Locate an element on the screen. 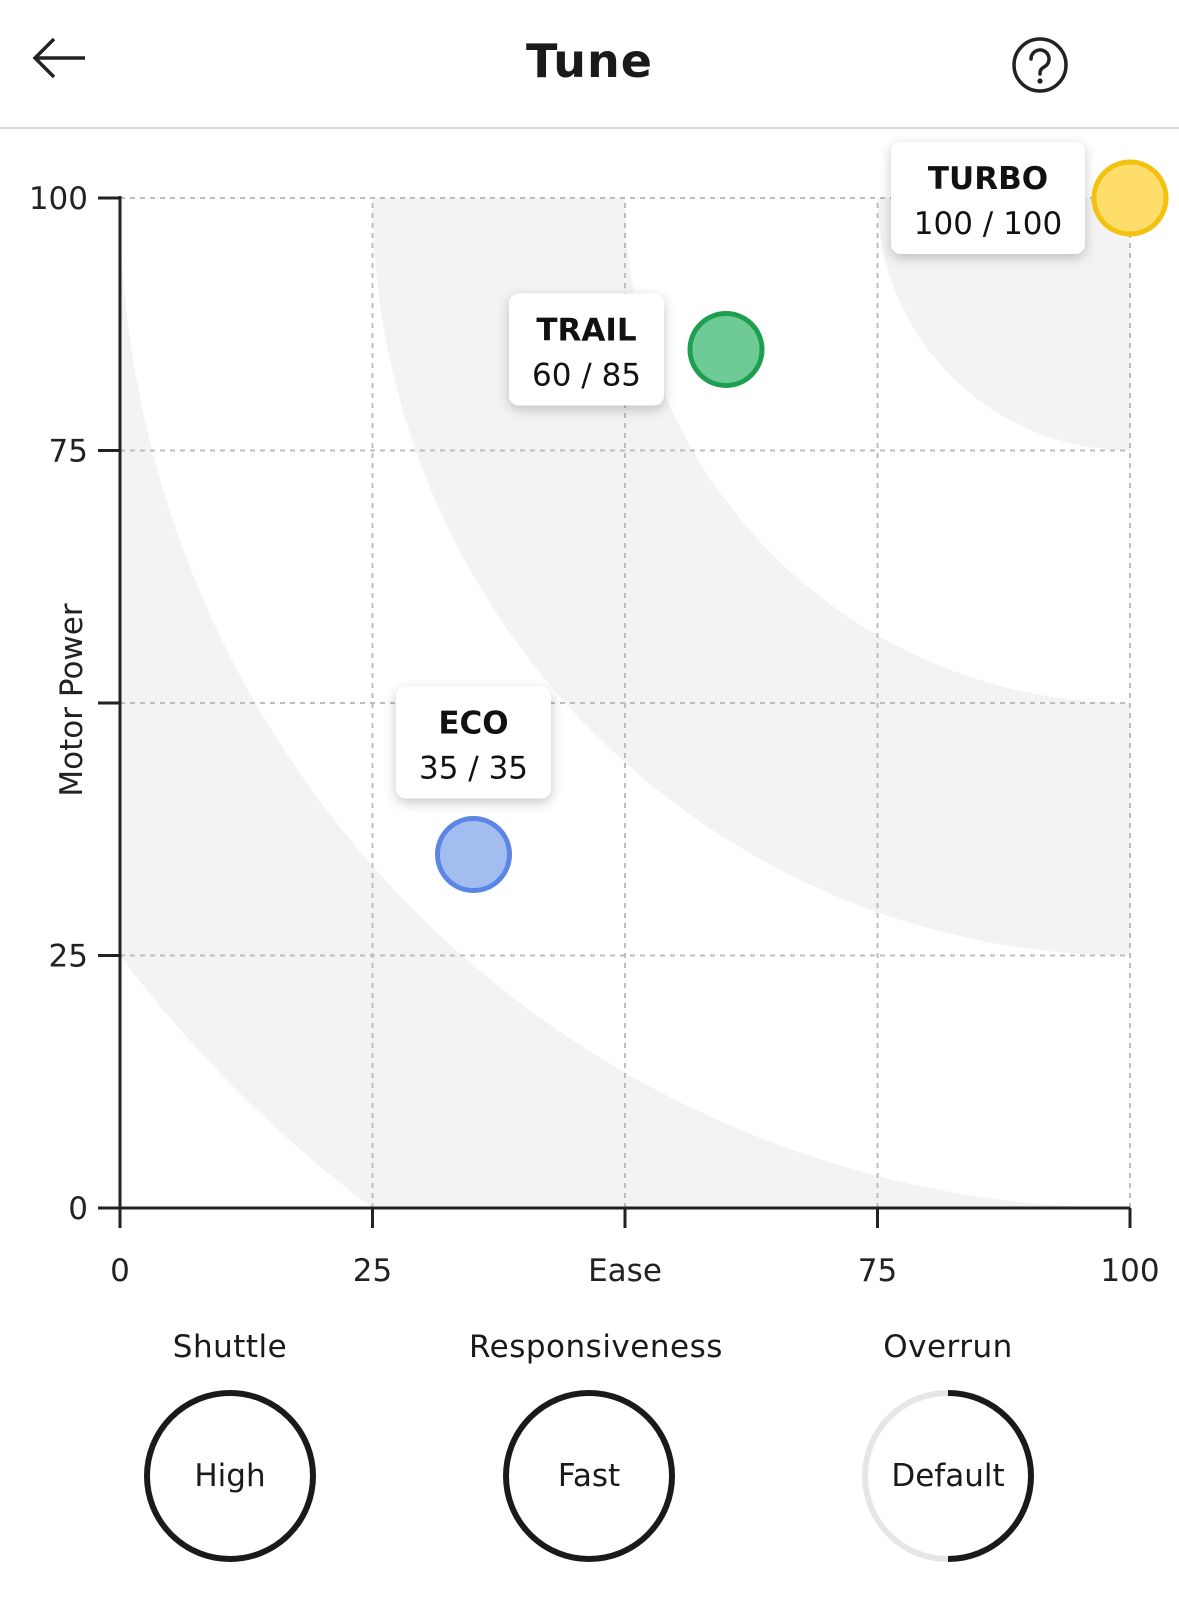  setting-overrun: Overrun Default is located at coordinates (948, 1444).